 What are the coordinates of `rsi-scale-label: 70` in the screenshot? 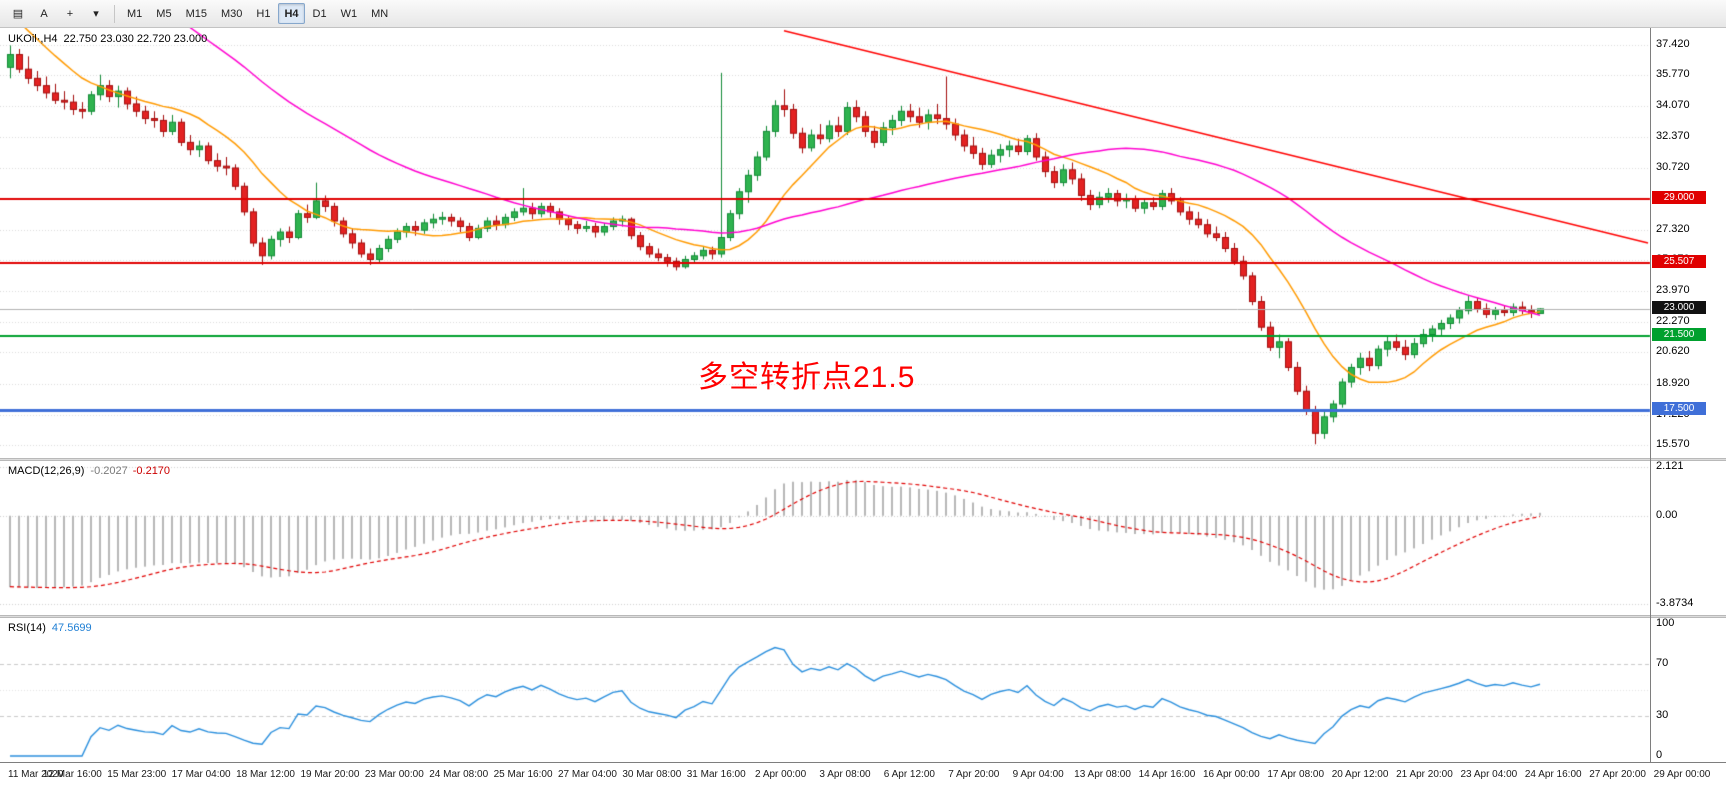 It's located at (1662, 662).